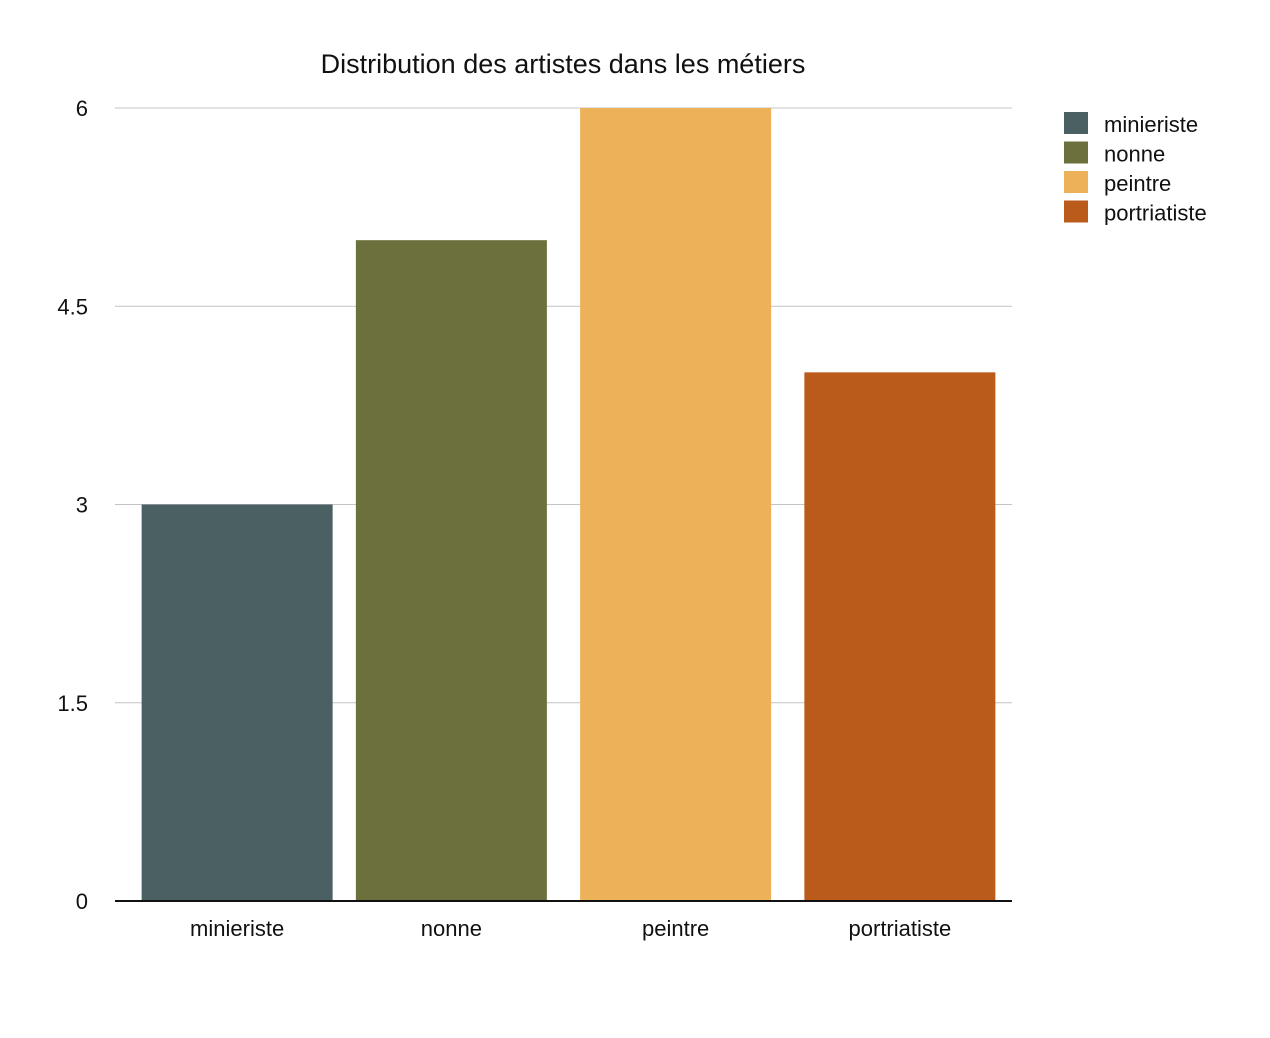 The image size is (1270, 1038). I want to click on y-tick-label: 0, so click(82, 901).